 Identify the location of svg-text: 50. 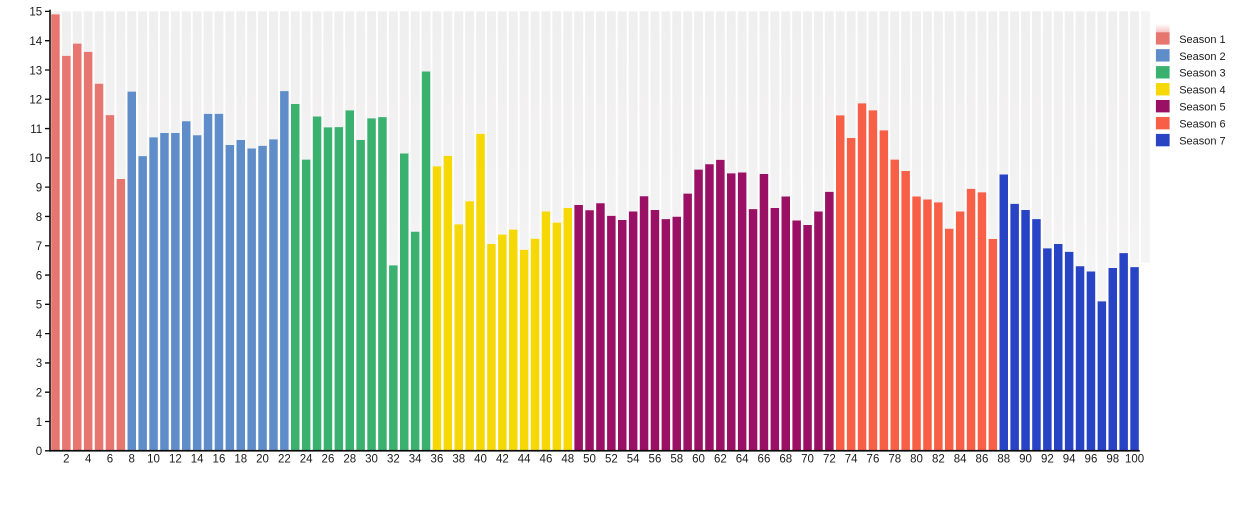
(589, 460).